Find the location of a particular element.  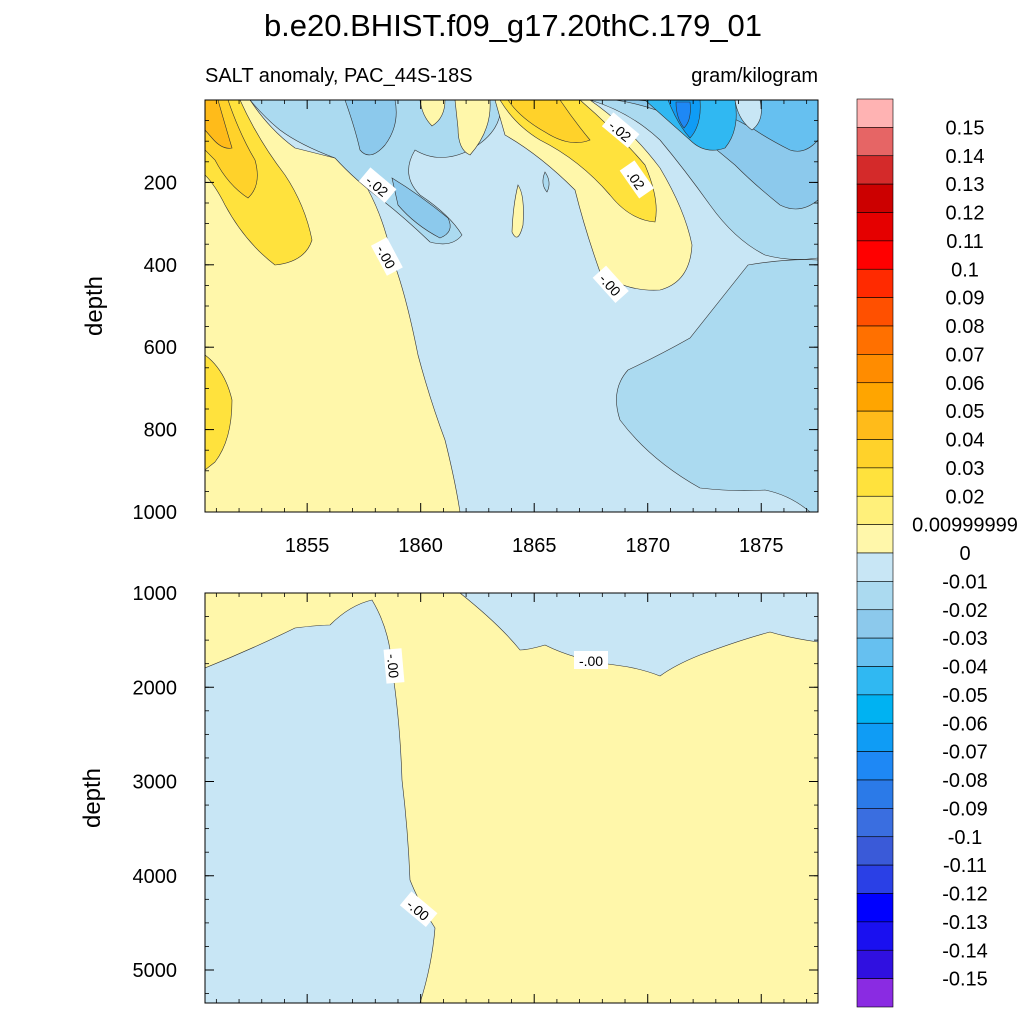

colorbar-label: -0.01 is located at coordinates (965, 582).